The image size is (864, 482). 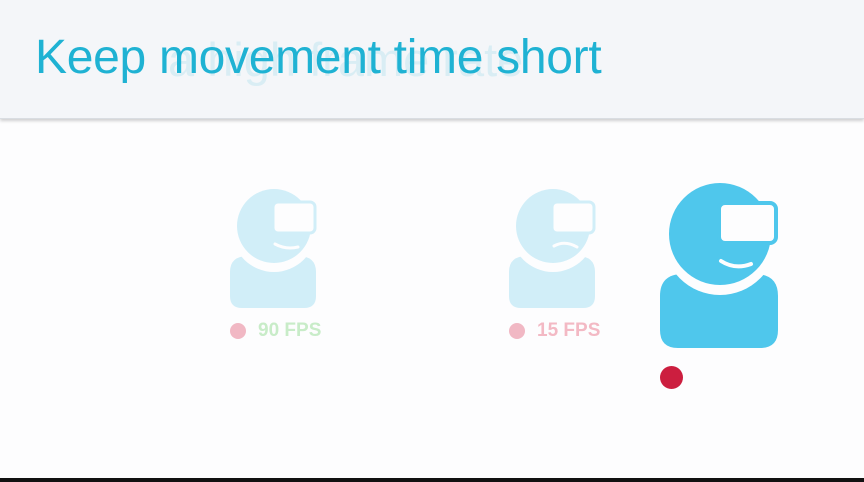 What do you see at coordinates (274, 247) in the screenshot?
I see `vr-user-icon-90fps` at bounding box center [274, 247].